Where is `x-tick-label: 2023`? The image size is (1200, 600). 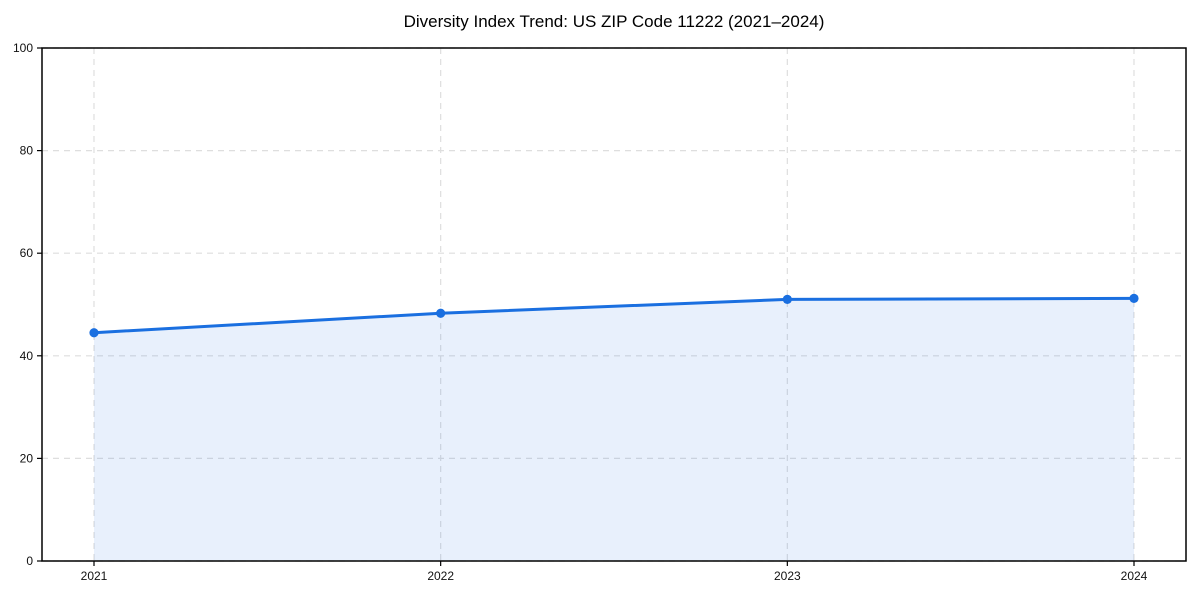
x-tick-label: 2023 is located at coordinates (787, 576).